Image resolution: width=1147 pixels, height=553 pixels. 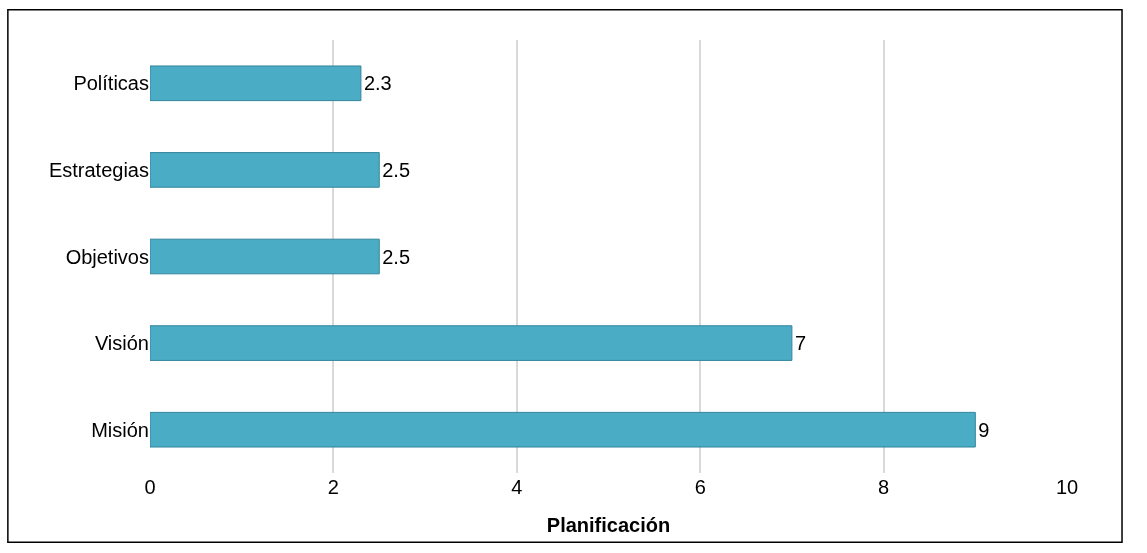 I want to click on x-tick-label: 0, so click(x=150, y=487).